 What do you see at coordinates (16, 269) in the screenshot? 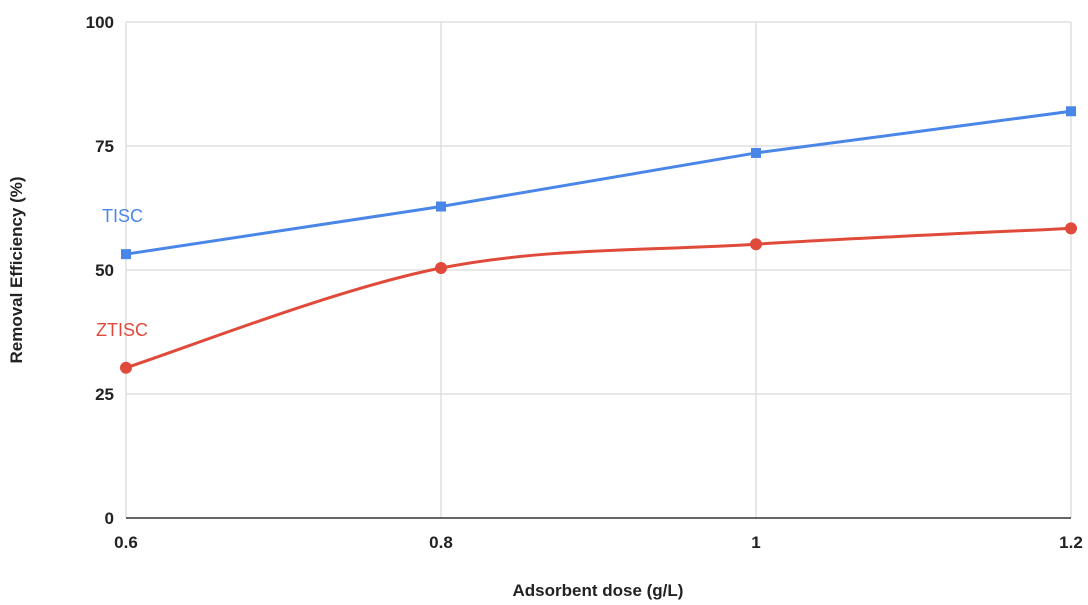
I see `y-axis-title: Removal Efficiency (%)` at bounding box center [16, 269].